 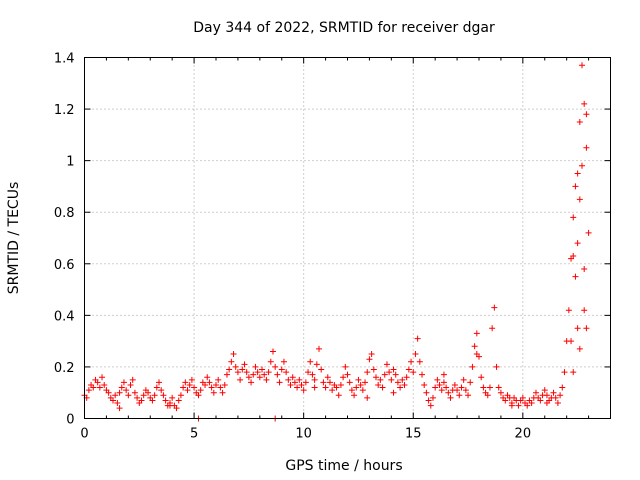 What do you see at coordinates (523, 434) in the screenshot?
I see `x-tick-label: 20` at bounding box center [523, 434].